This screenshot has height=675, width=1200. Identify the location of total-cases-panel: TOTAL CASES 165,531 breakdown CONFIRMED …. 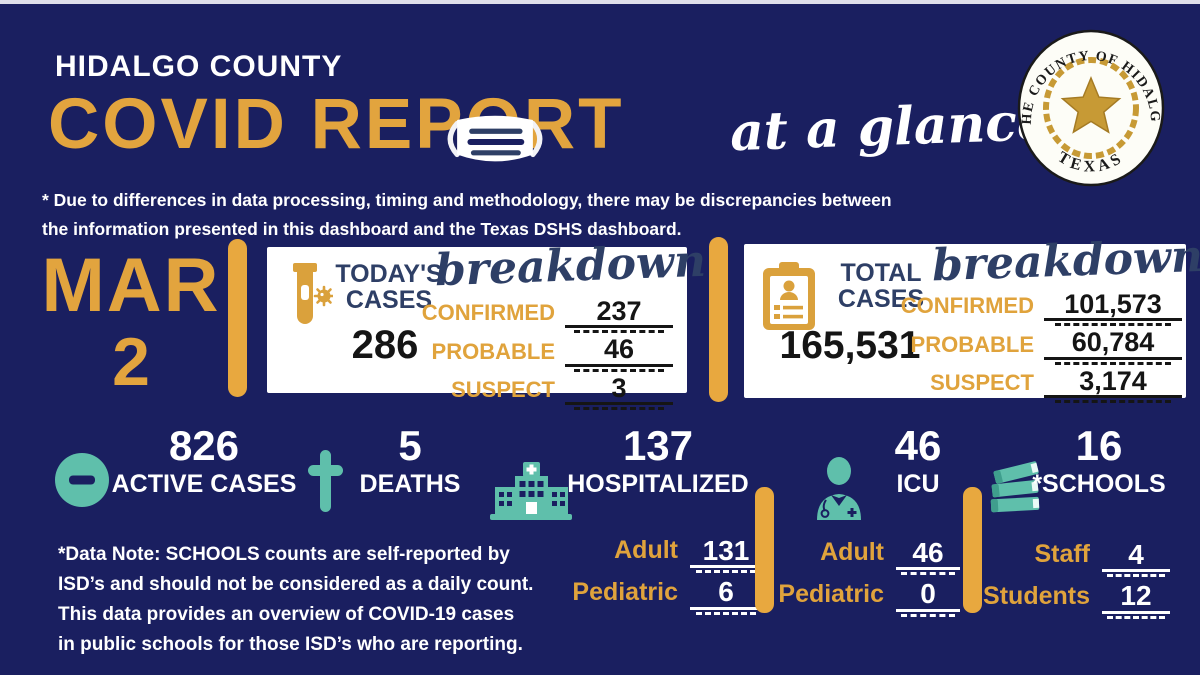
(972, 317).